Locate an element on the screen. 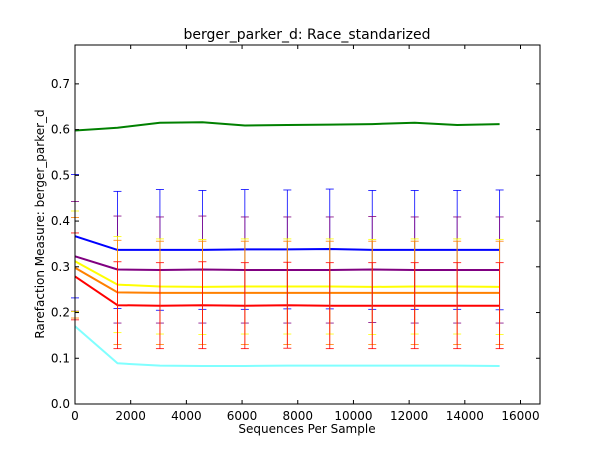  x-tick-label: 2000 is located at coordinates (130, 416).